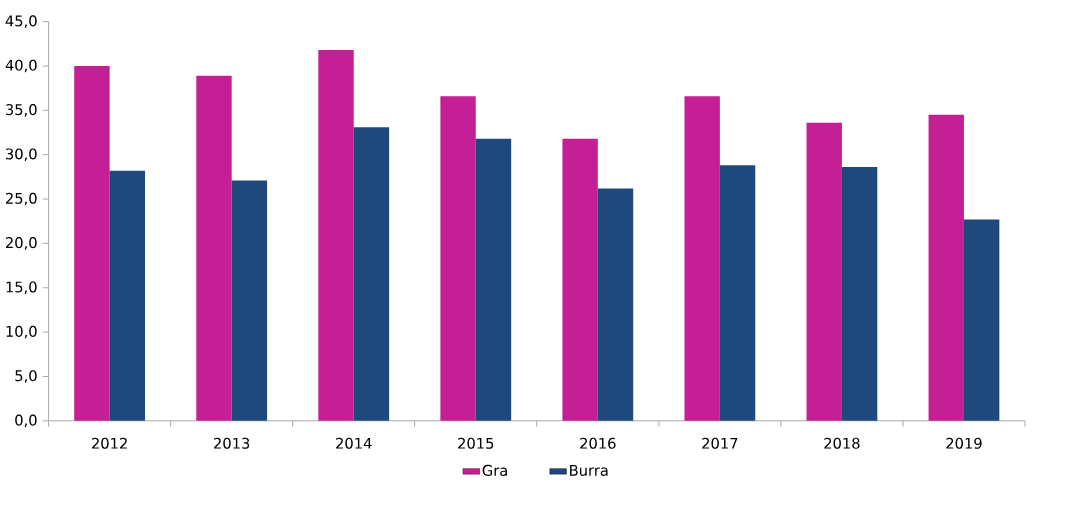 The height and width of the screenshot is (514, 1086). What do you see at coordinates (21, 287) in the screenshot?
I see `y-tick-label: 15,0` at bounding box center [21, 287].